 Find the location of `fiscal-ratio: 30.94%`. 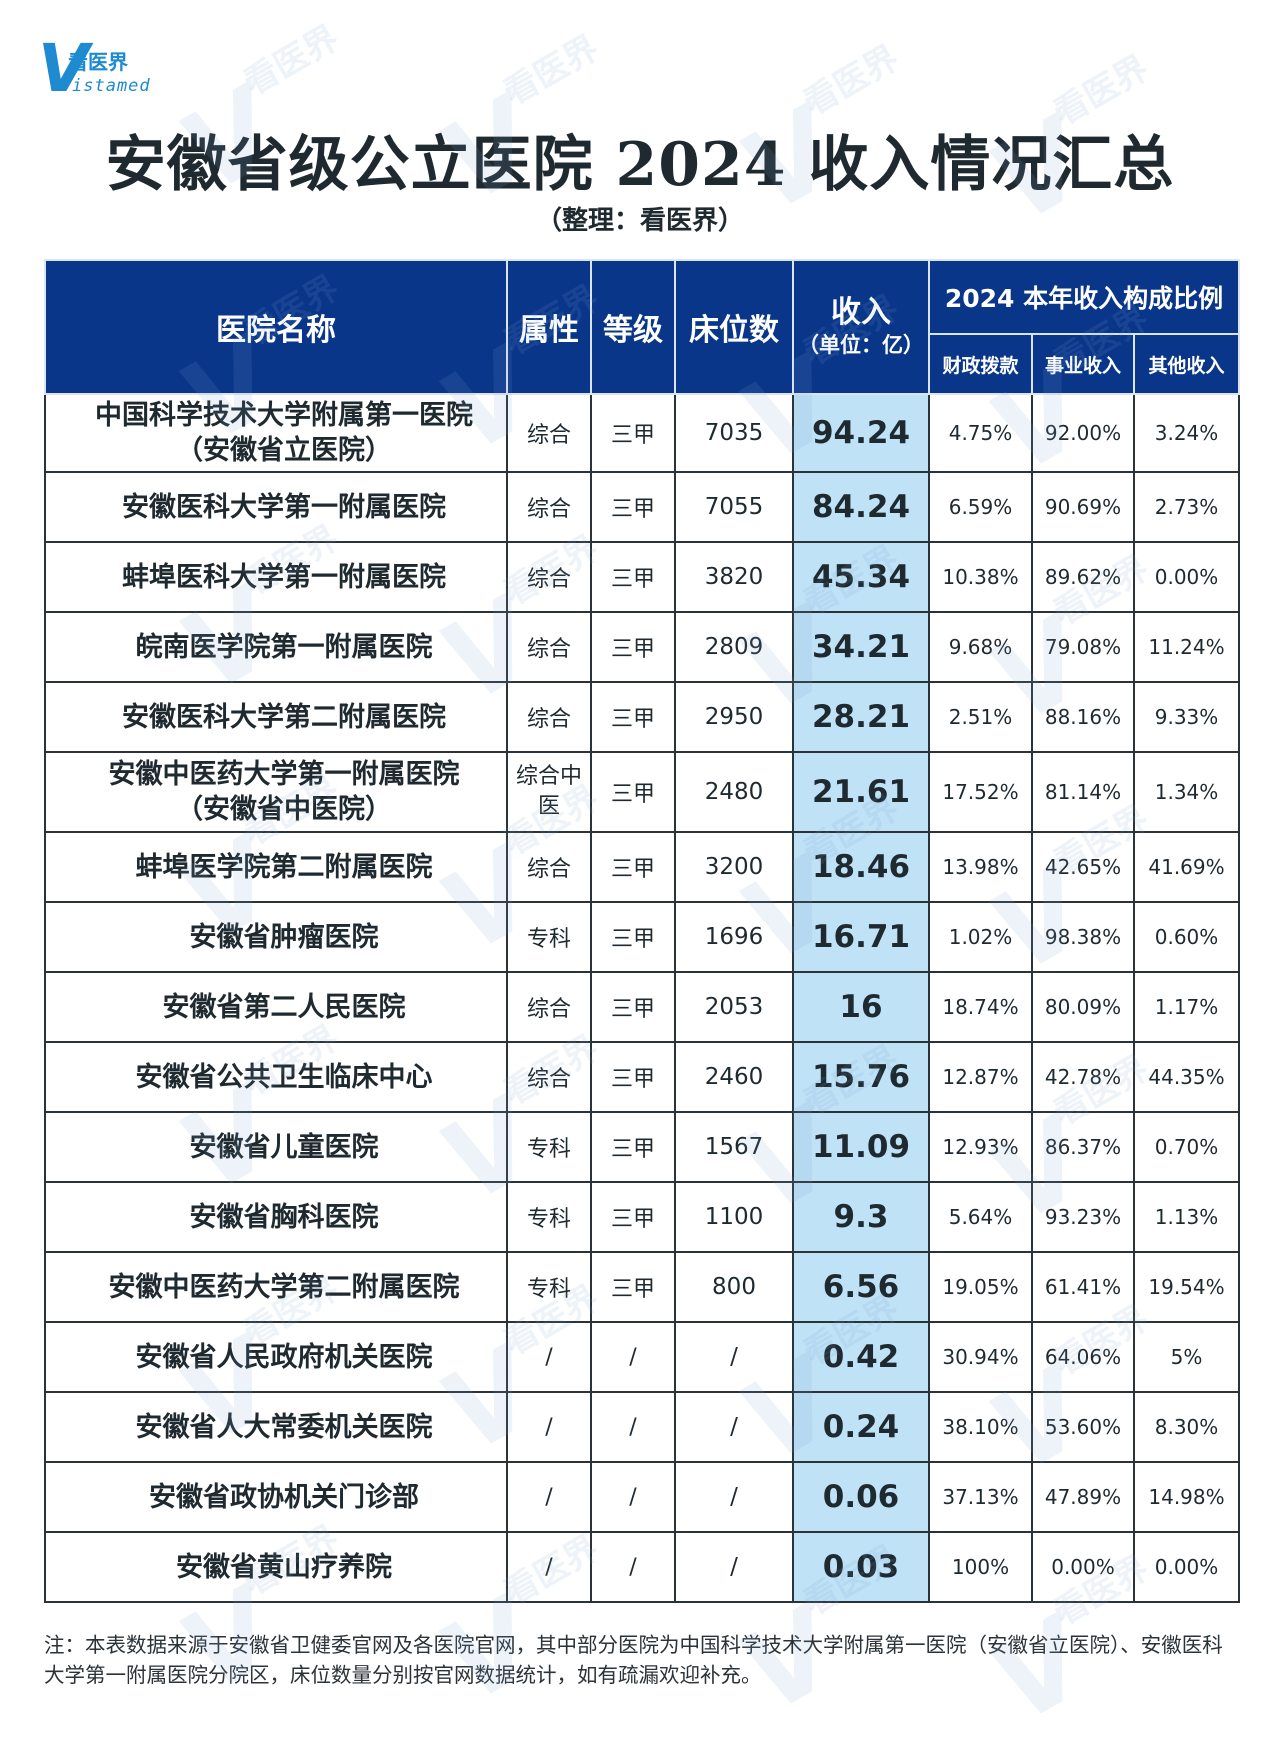

fiscal-ratio: 30.94% is located at coordinates (980, 1357).